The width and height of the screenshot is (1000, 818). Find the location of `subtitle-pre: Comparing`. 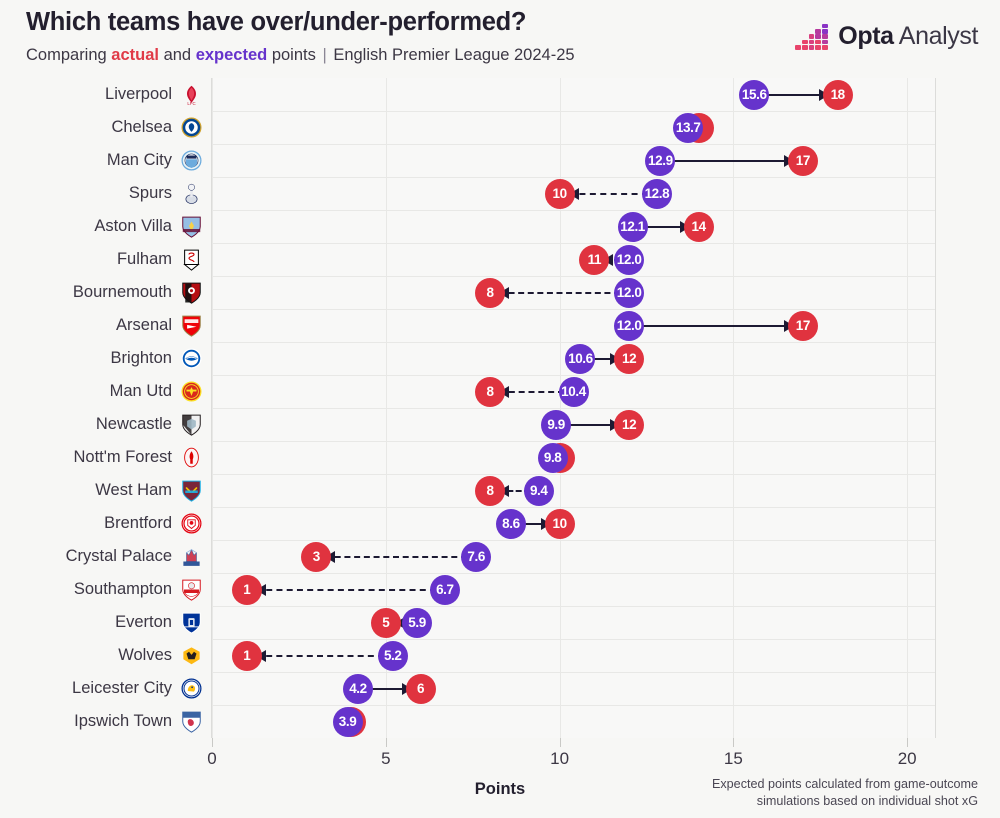

subtitle-pre: Comparing is located at coordinates (69, 55).